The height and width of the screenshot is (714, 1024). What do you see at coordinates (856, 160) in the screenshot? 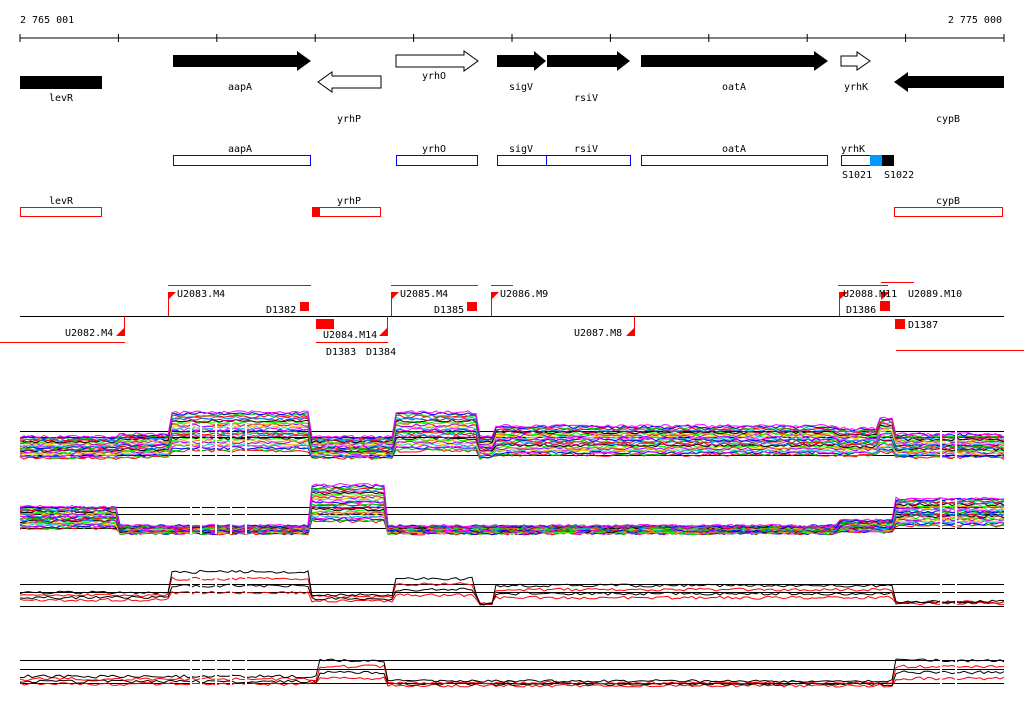
I see `feature-yrhK` at bounding box center [856, 160].